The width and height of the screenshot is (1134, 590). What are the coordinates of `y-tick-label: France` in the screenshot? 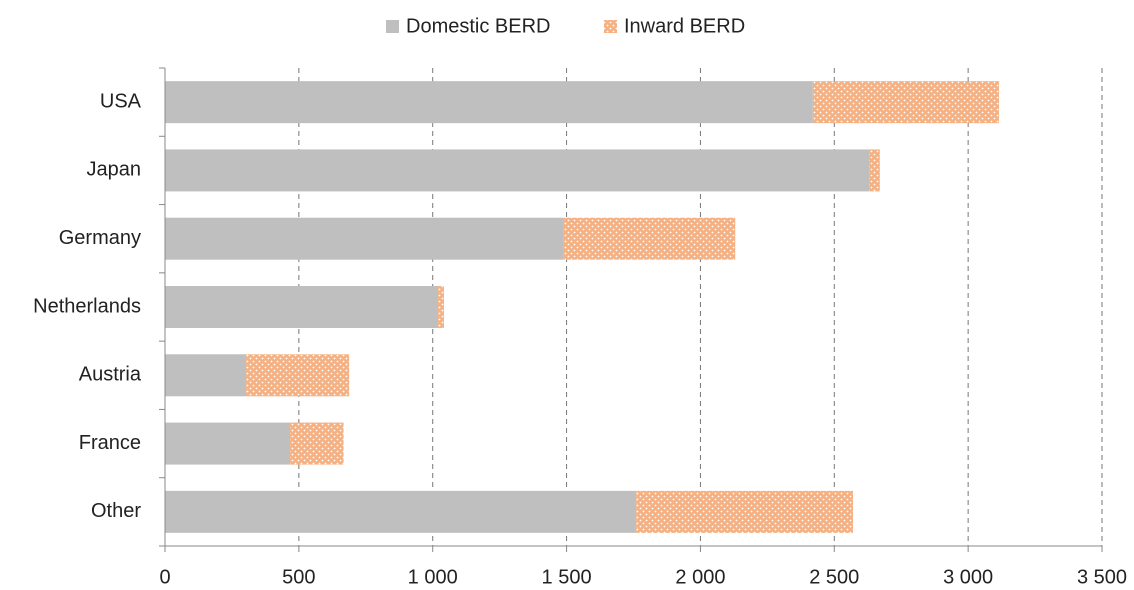 It's located at (110, 443).